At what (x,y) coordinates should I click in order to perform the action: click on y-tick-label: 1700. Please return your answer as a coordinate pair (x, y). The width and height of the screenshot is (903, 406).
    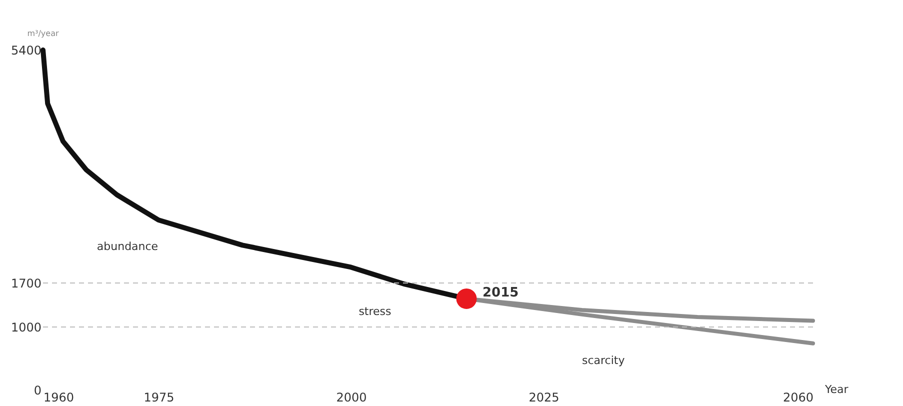
    Looking at the image, I should click on (26, 283).